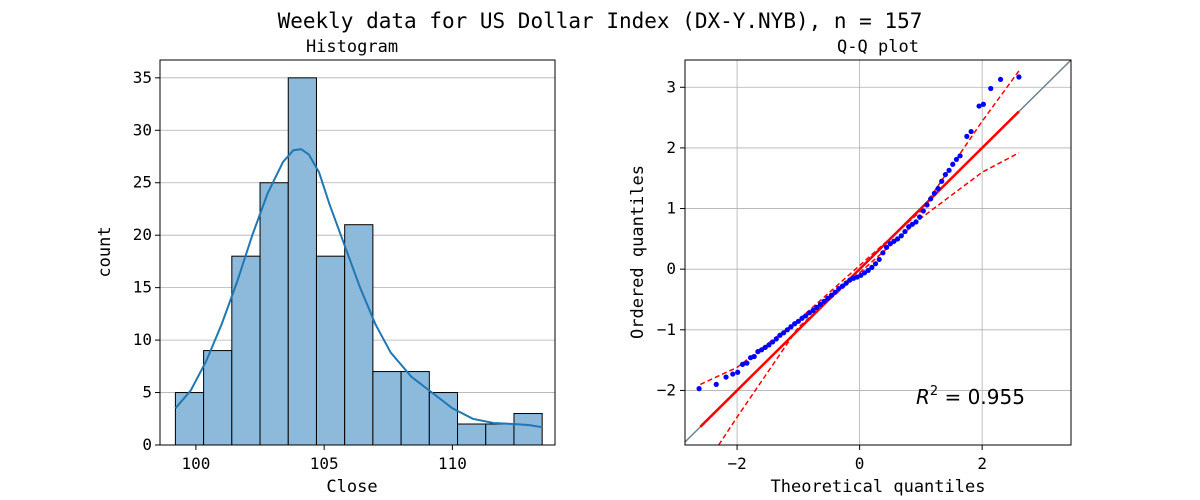  Describe the element at coordinates (142, 77) in the screenshot. I see `histogram-y-tick-label: 35` at that location.